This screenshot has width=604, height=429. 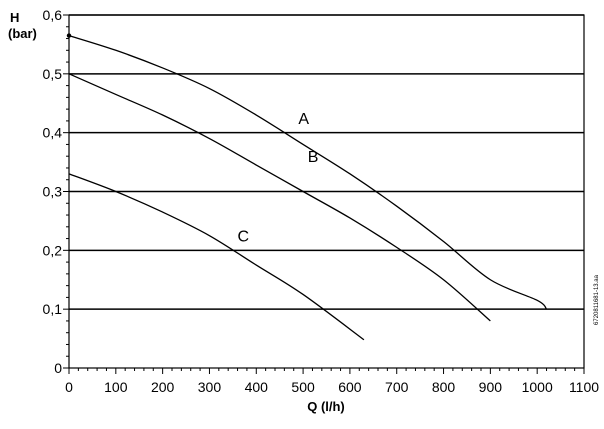 I want to click on side-code-text: 6720811681-13.aa, so click(x=597, y=299).